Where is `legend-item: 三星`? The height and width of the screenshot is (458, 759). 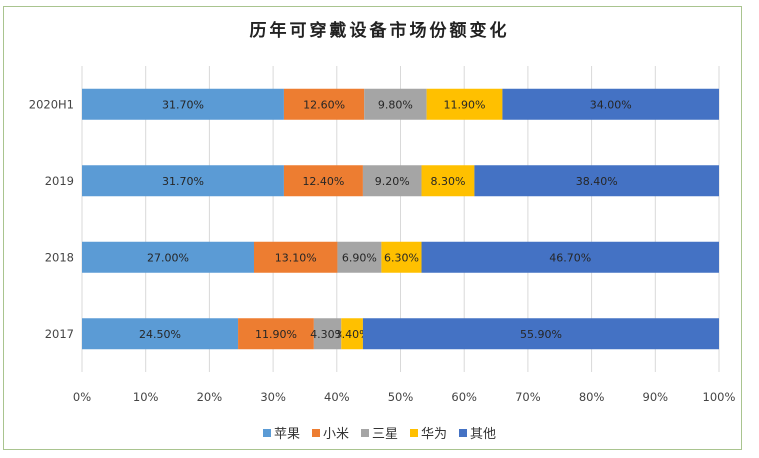
legend-item: 三星 is located at coordinates (379, 432).